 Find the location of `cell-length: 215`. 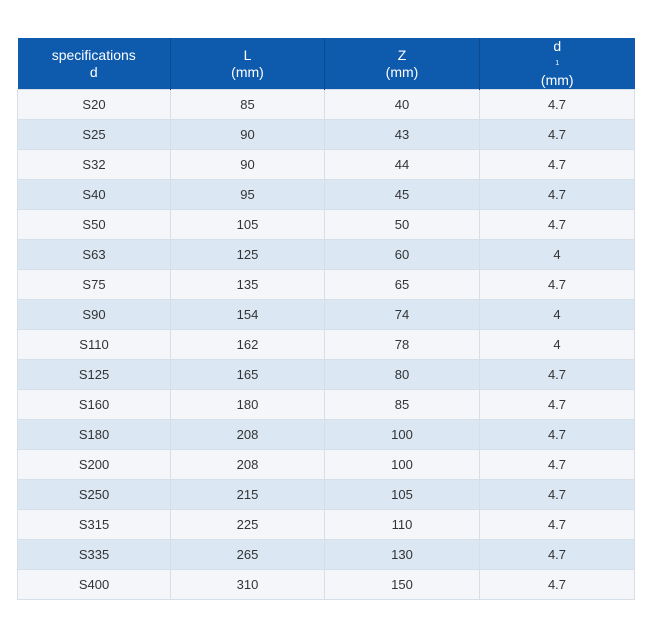

cell-length: 215 is located at coordinates (247, 494).